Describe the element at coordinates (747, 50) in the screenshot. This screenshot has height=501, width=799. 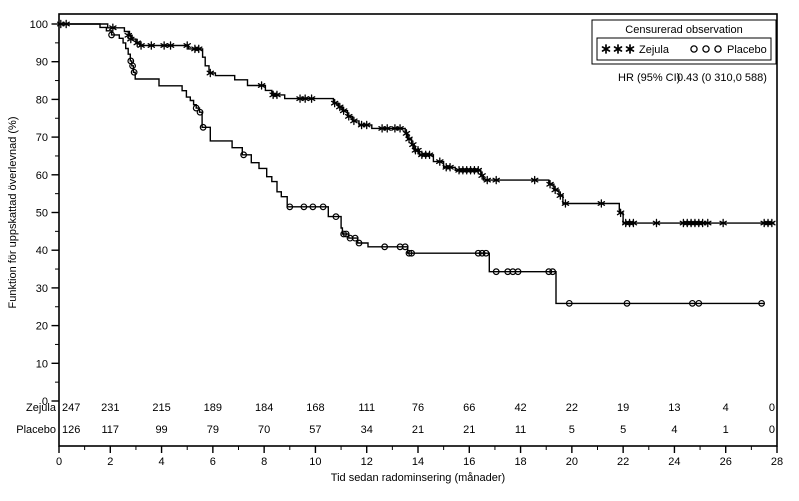
I see `legend-label-placebo: Placebo` at that location.